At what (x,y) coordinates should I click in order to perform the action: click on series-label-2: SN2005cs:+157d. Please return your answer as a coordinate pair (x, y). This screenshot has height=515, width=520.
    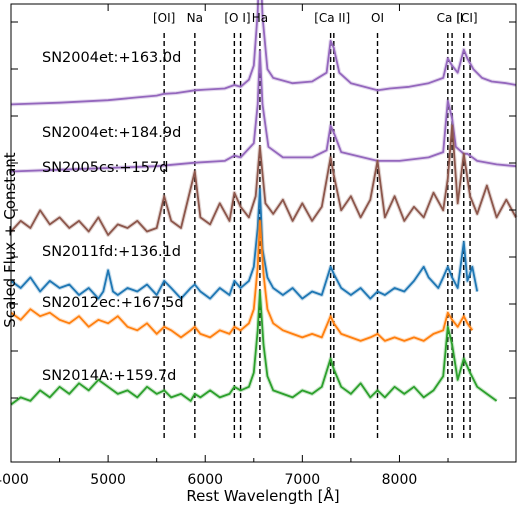
    Looking at the image, I should click on (105, 168).